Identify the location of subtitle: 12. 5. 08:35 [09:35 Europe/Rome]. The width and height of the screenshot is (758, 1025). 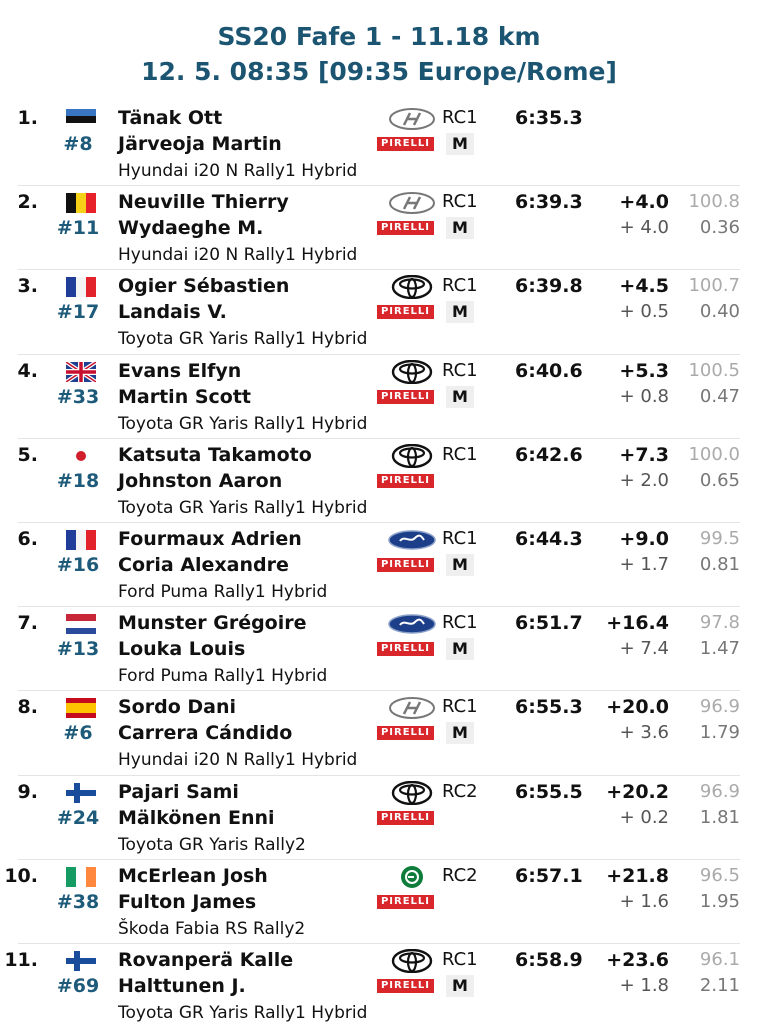
(379, 71).